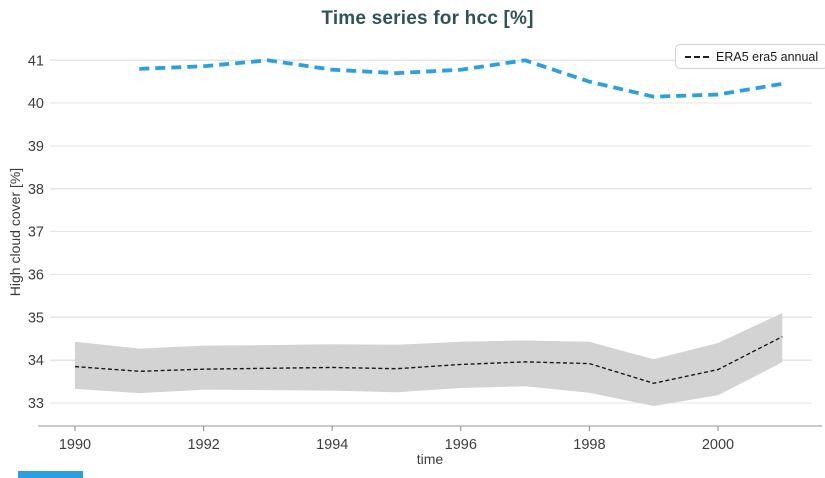 This screenshot has height=478, width=825. I want to click on legend-label: ERA5 era5 annual, so click(767, 56).